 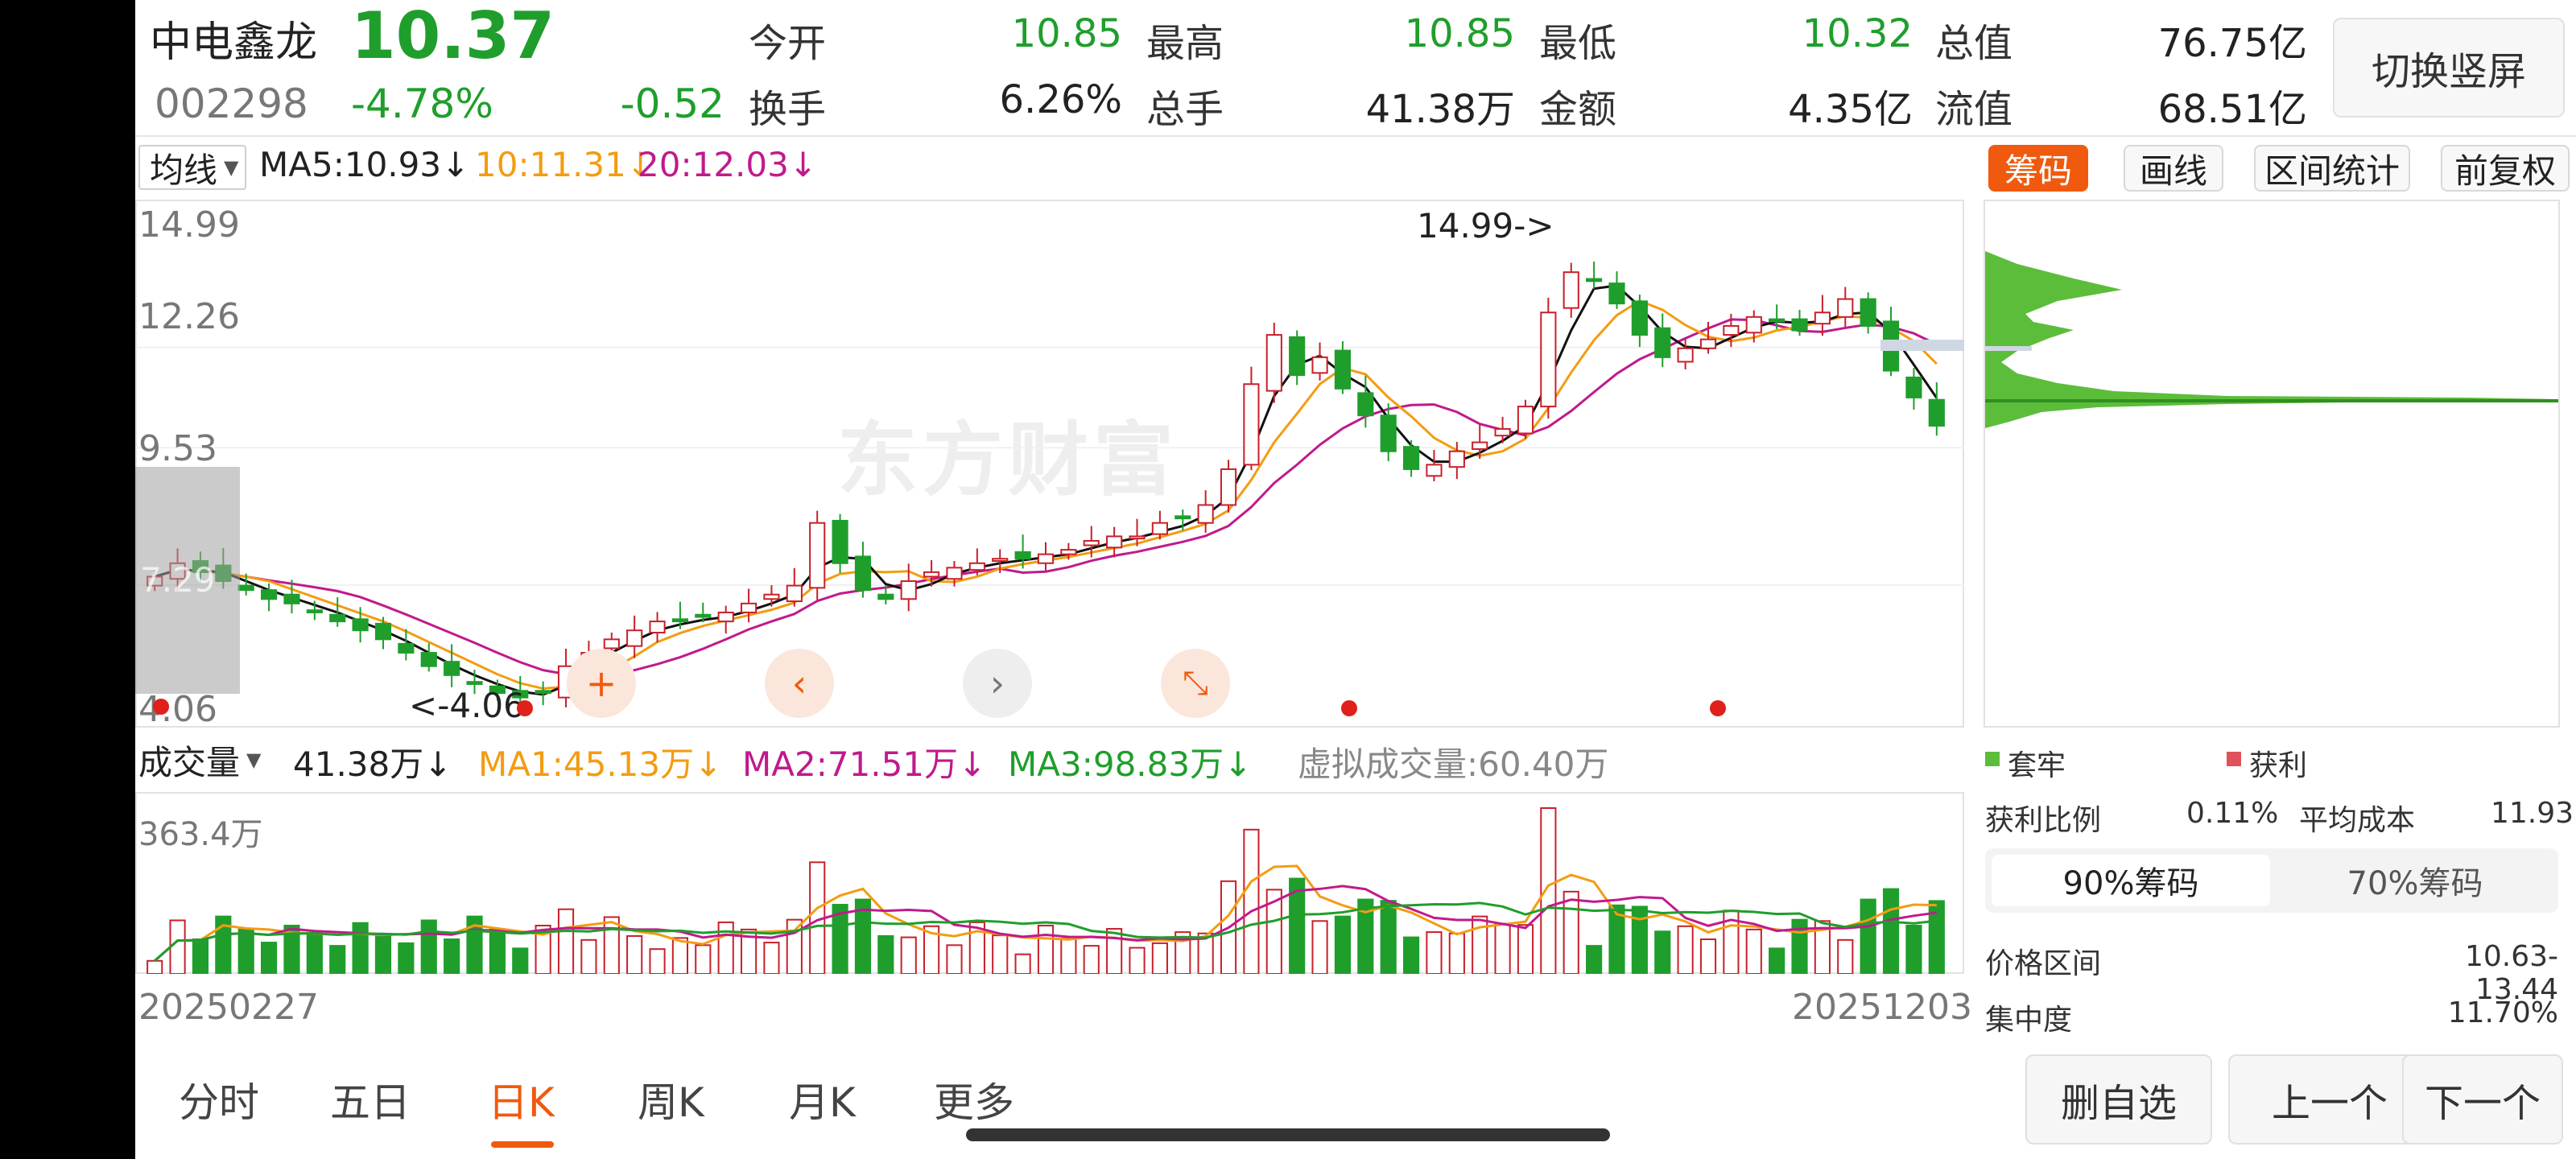 I want to click on price-gridlines, so click(x=1049, y=466).